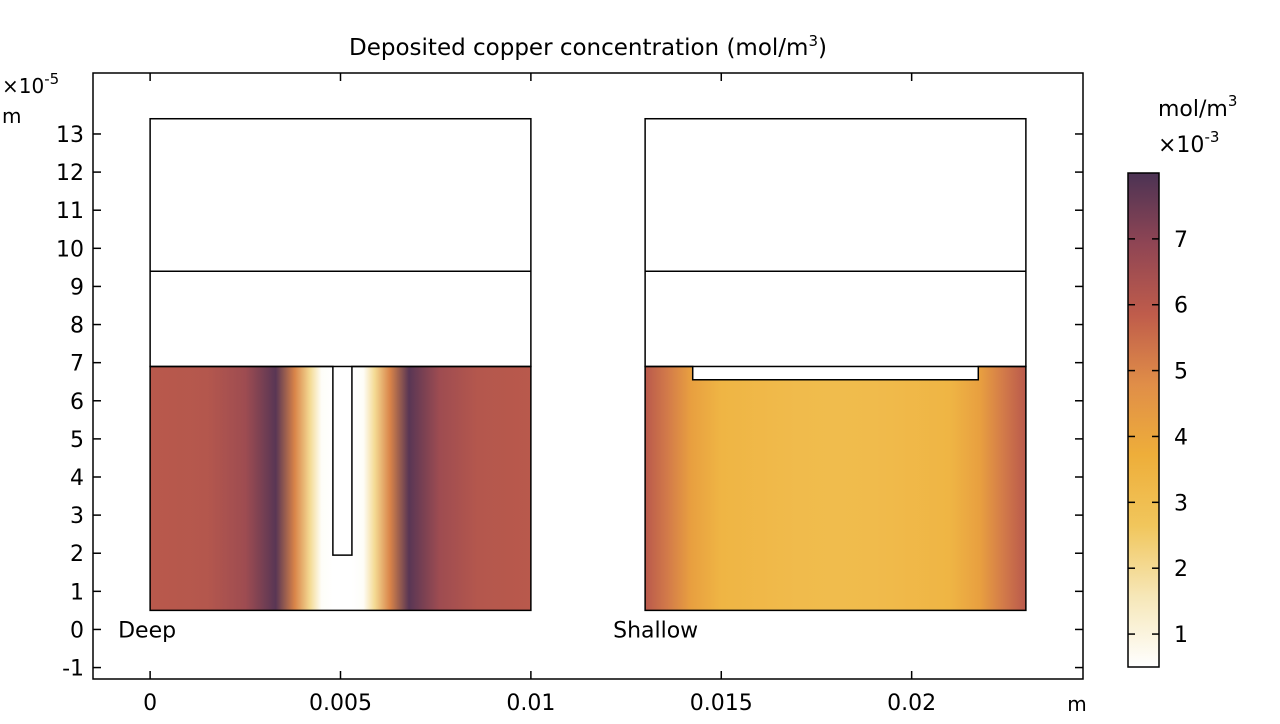 The height and width of the screenshot is (724, 1280). Describe the element at coordinates (70, 135) in the screenshot. I see `y-tick-label: 13` at that location.